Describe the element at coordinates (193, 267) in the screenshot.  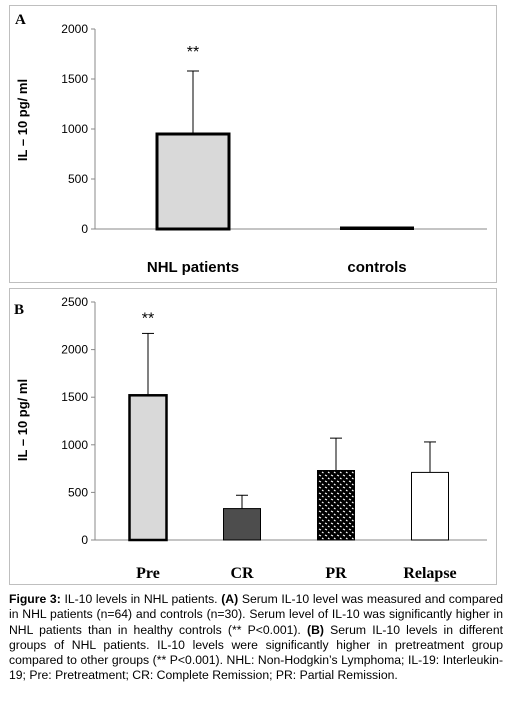
I see `x-category-label: NHL patients` at that location.